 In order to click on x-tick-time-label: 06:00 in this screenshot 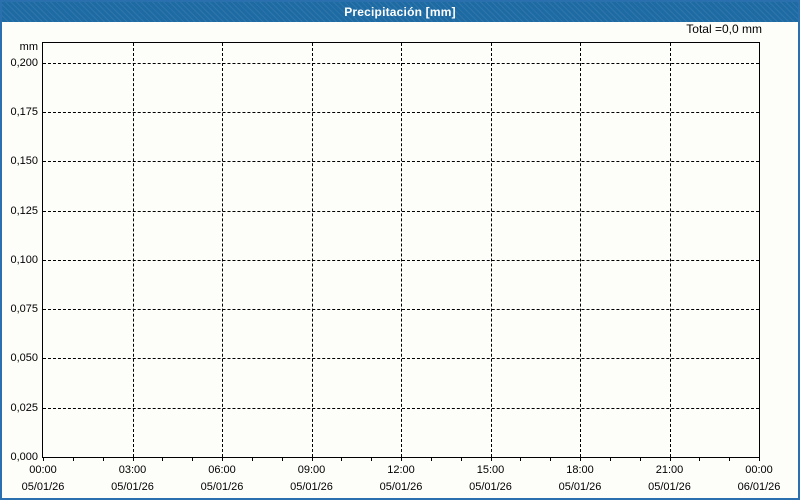, I will do `click(222, 470)`.